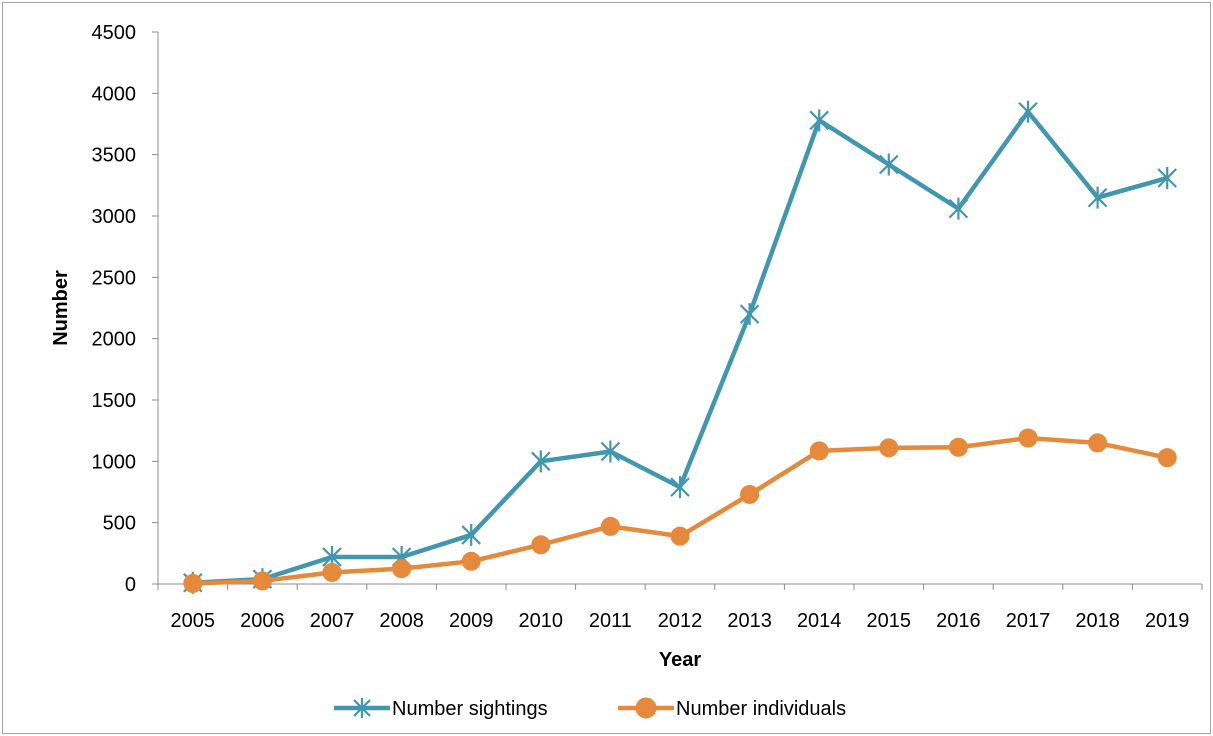 This screenshot has width=1213, height=736. I want to click on x-tick-label: 2017, so click(1028, 621).